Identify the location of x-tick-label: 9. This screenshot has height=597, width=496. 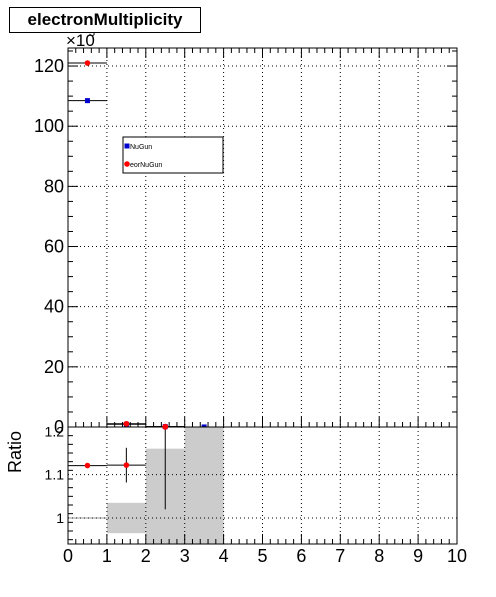
(418, 556).